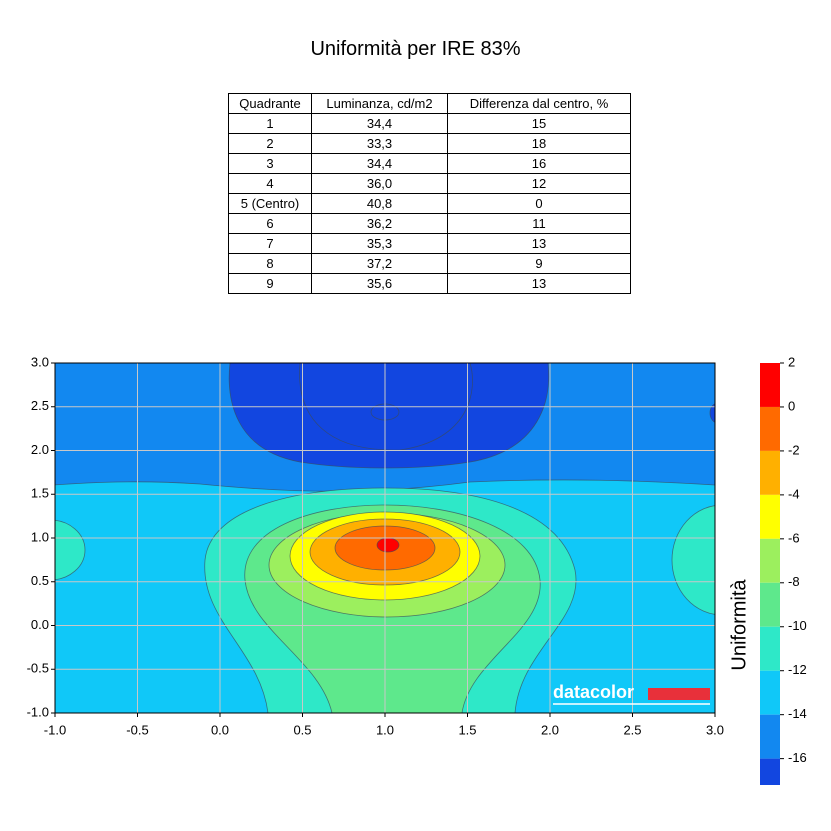 The height and width of the screenshot is (831, 831). I want to click on x-tick-label: -0.5, so click(137, 729).